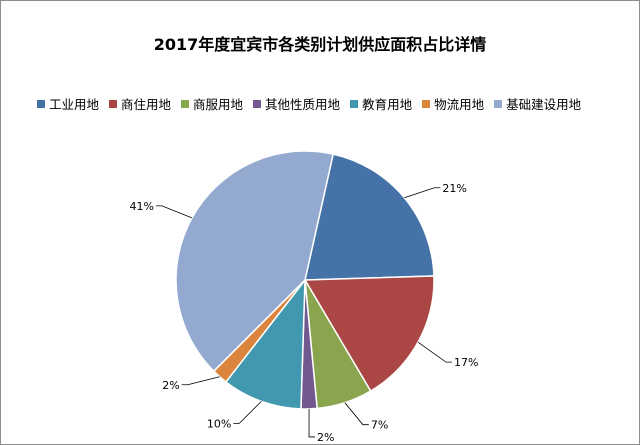 The width and height of the screenshot is (640, 445). What do you see at coordinates (369, 334) in the screenshot?
I see `pie-slice-commercial-residential` at bounding box center [369, 334].